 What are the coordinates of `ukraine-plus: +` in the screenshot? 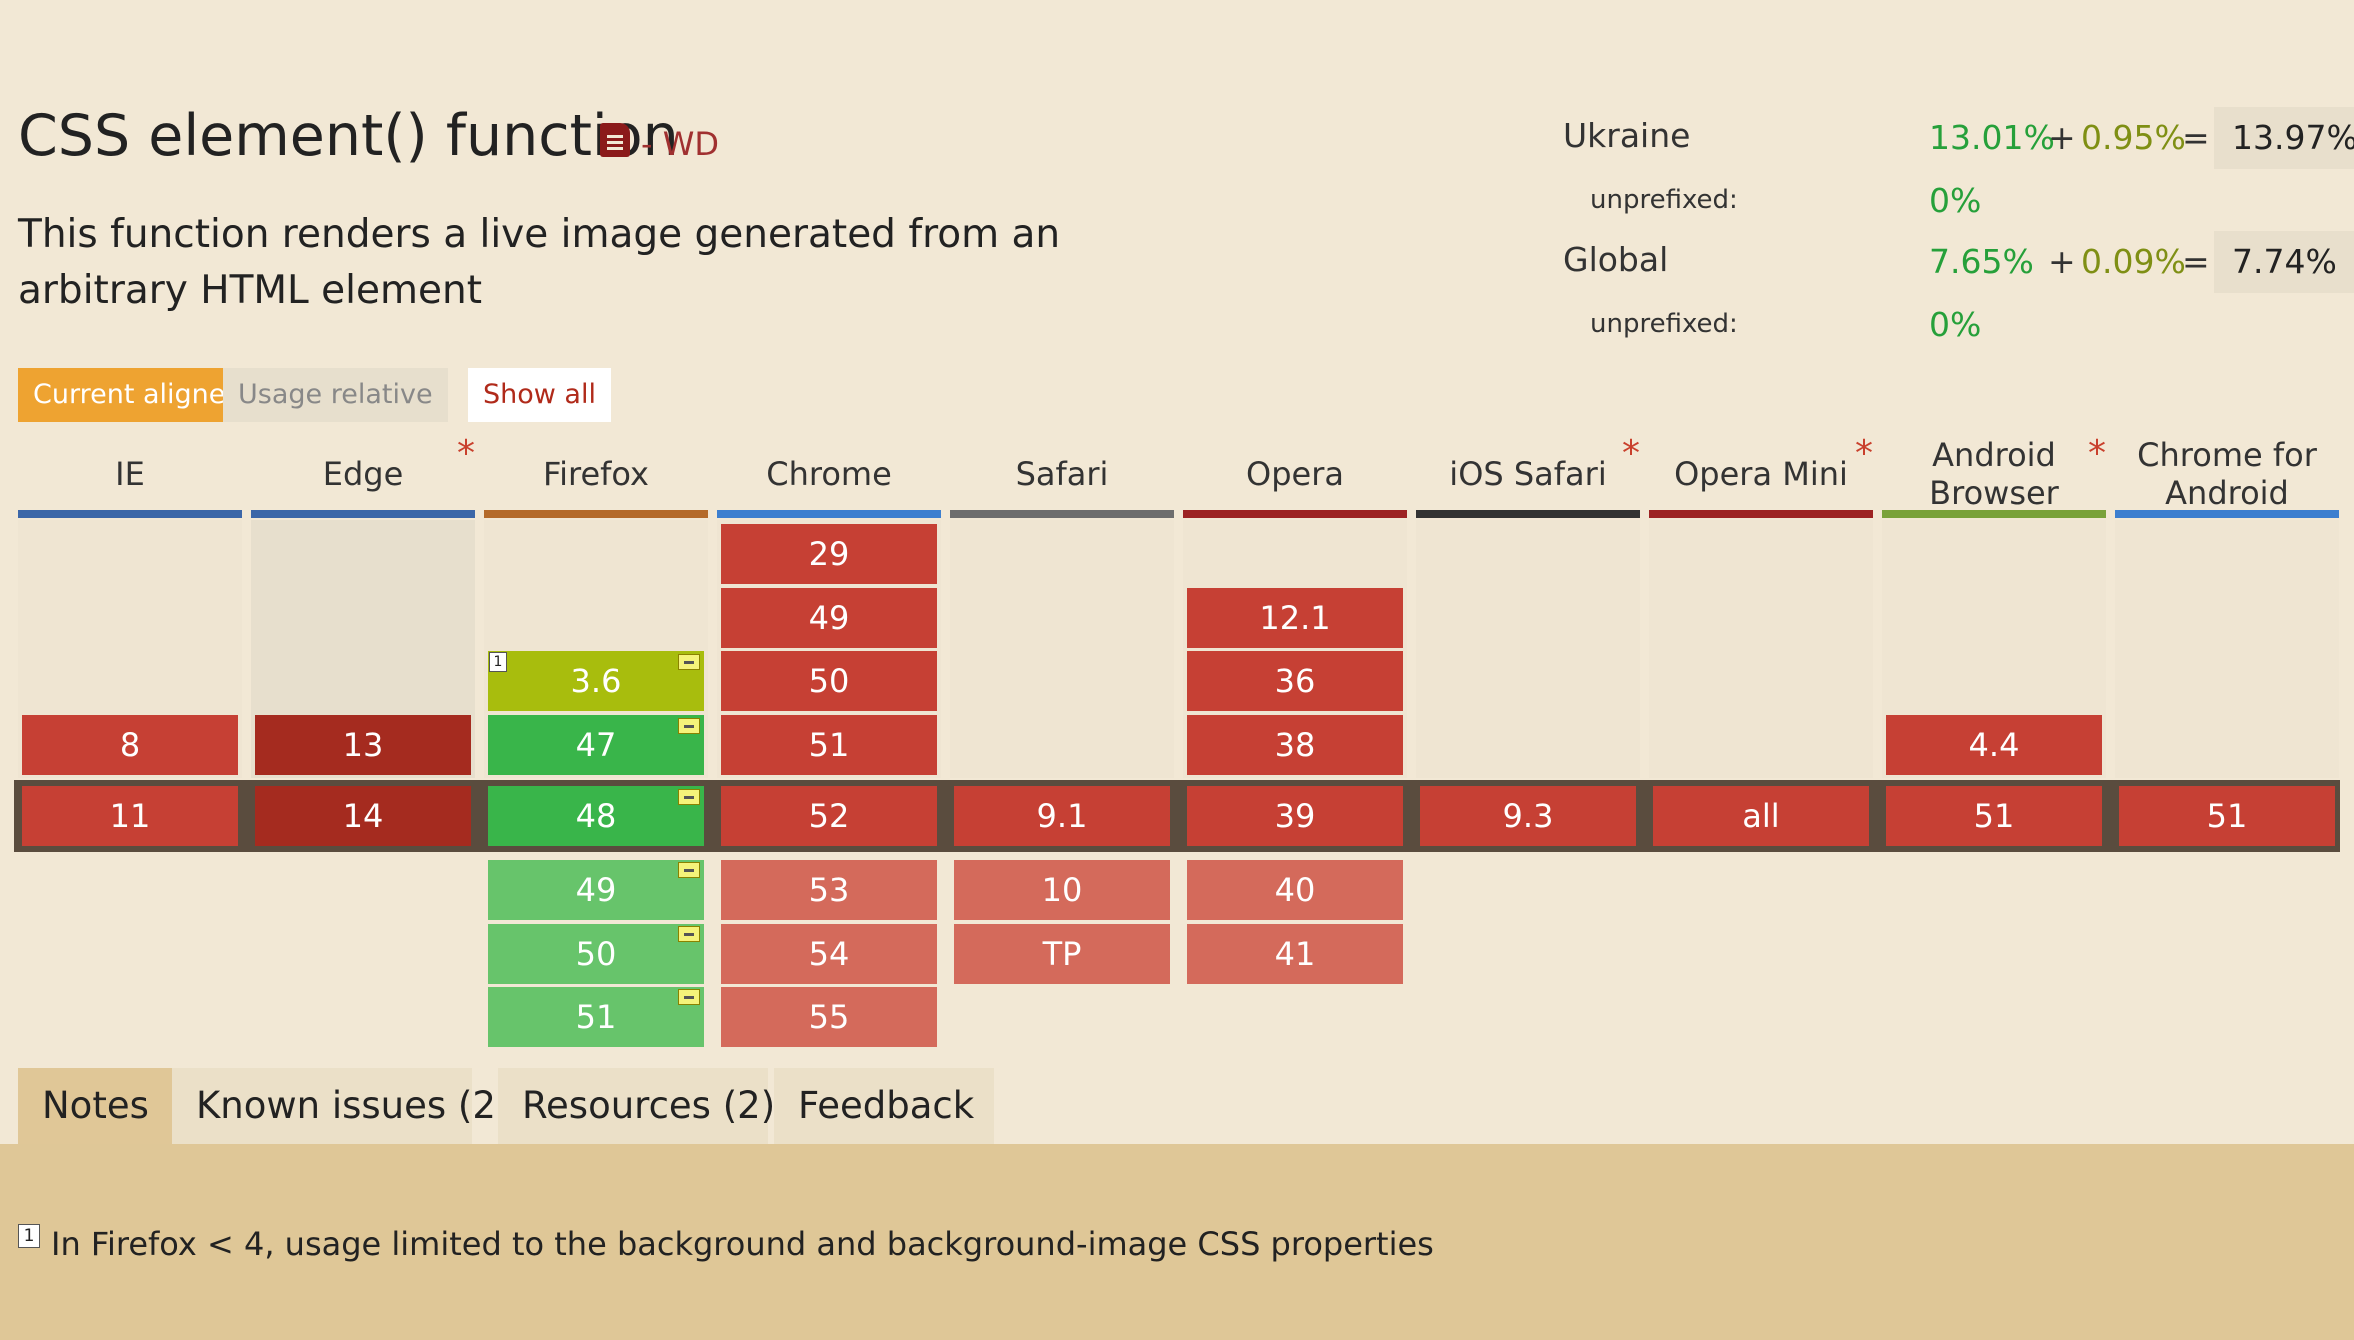 It's located at (2062, 137).